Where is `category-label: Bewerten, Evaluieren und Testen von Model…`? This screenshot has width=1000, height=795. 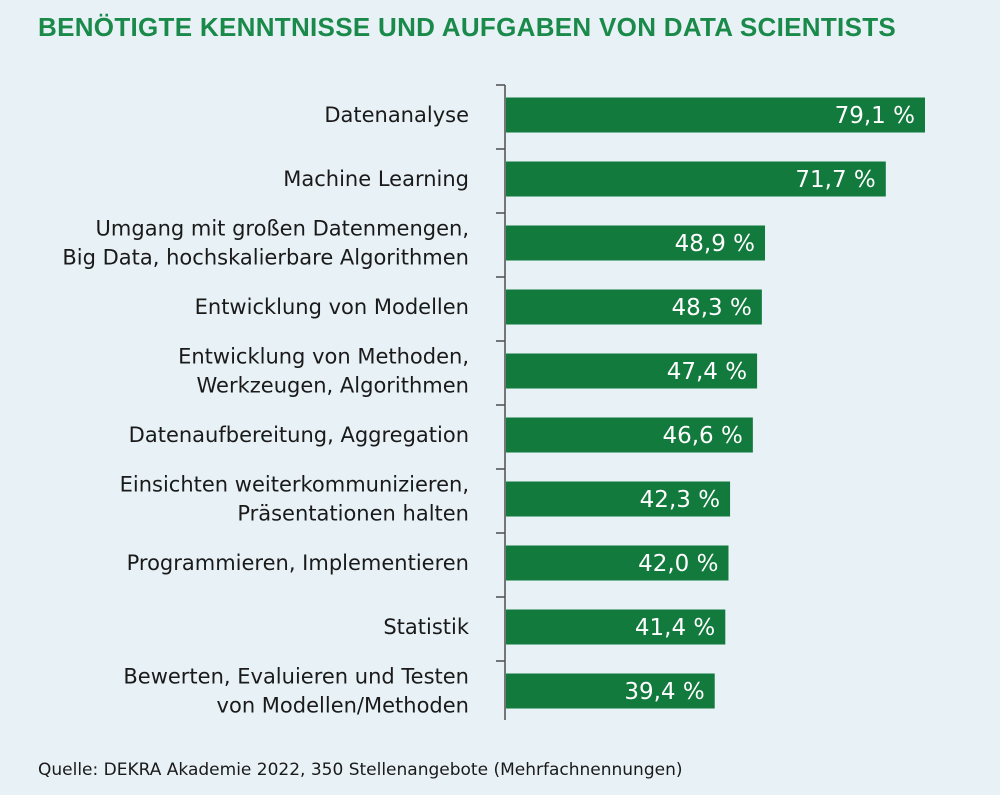 category-label: Bewerten, Evaluieren und Testen von Model… is located at coordinates (296, 691).